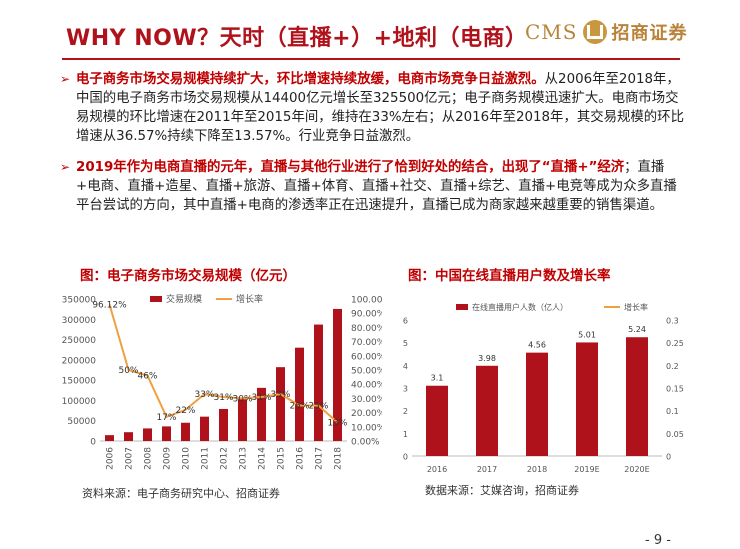  What do you see at coordinates (242, 399) in the screenshot?
I see `line-value-label: 30%` at bounding box center [242, 399].